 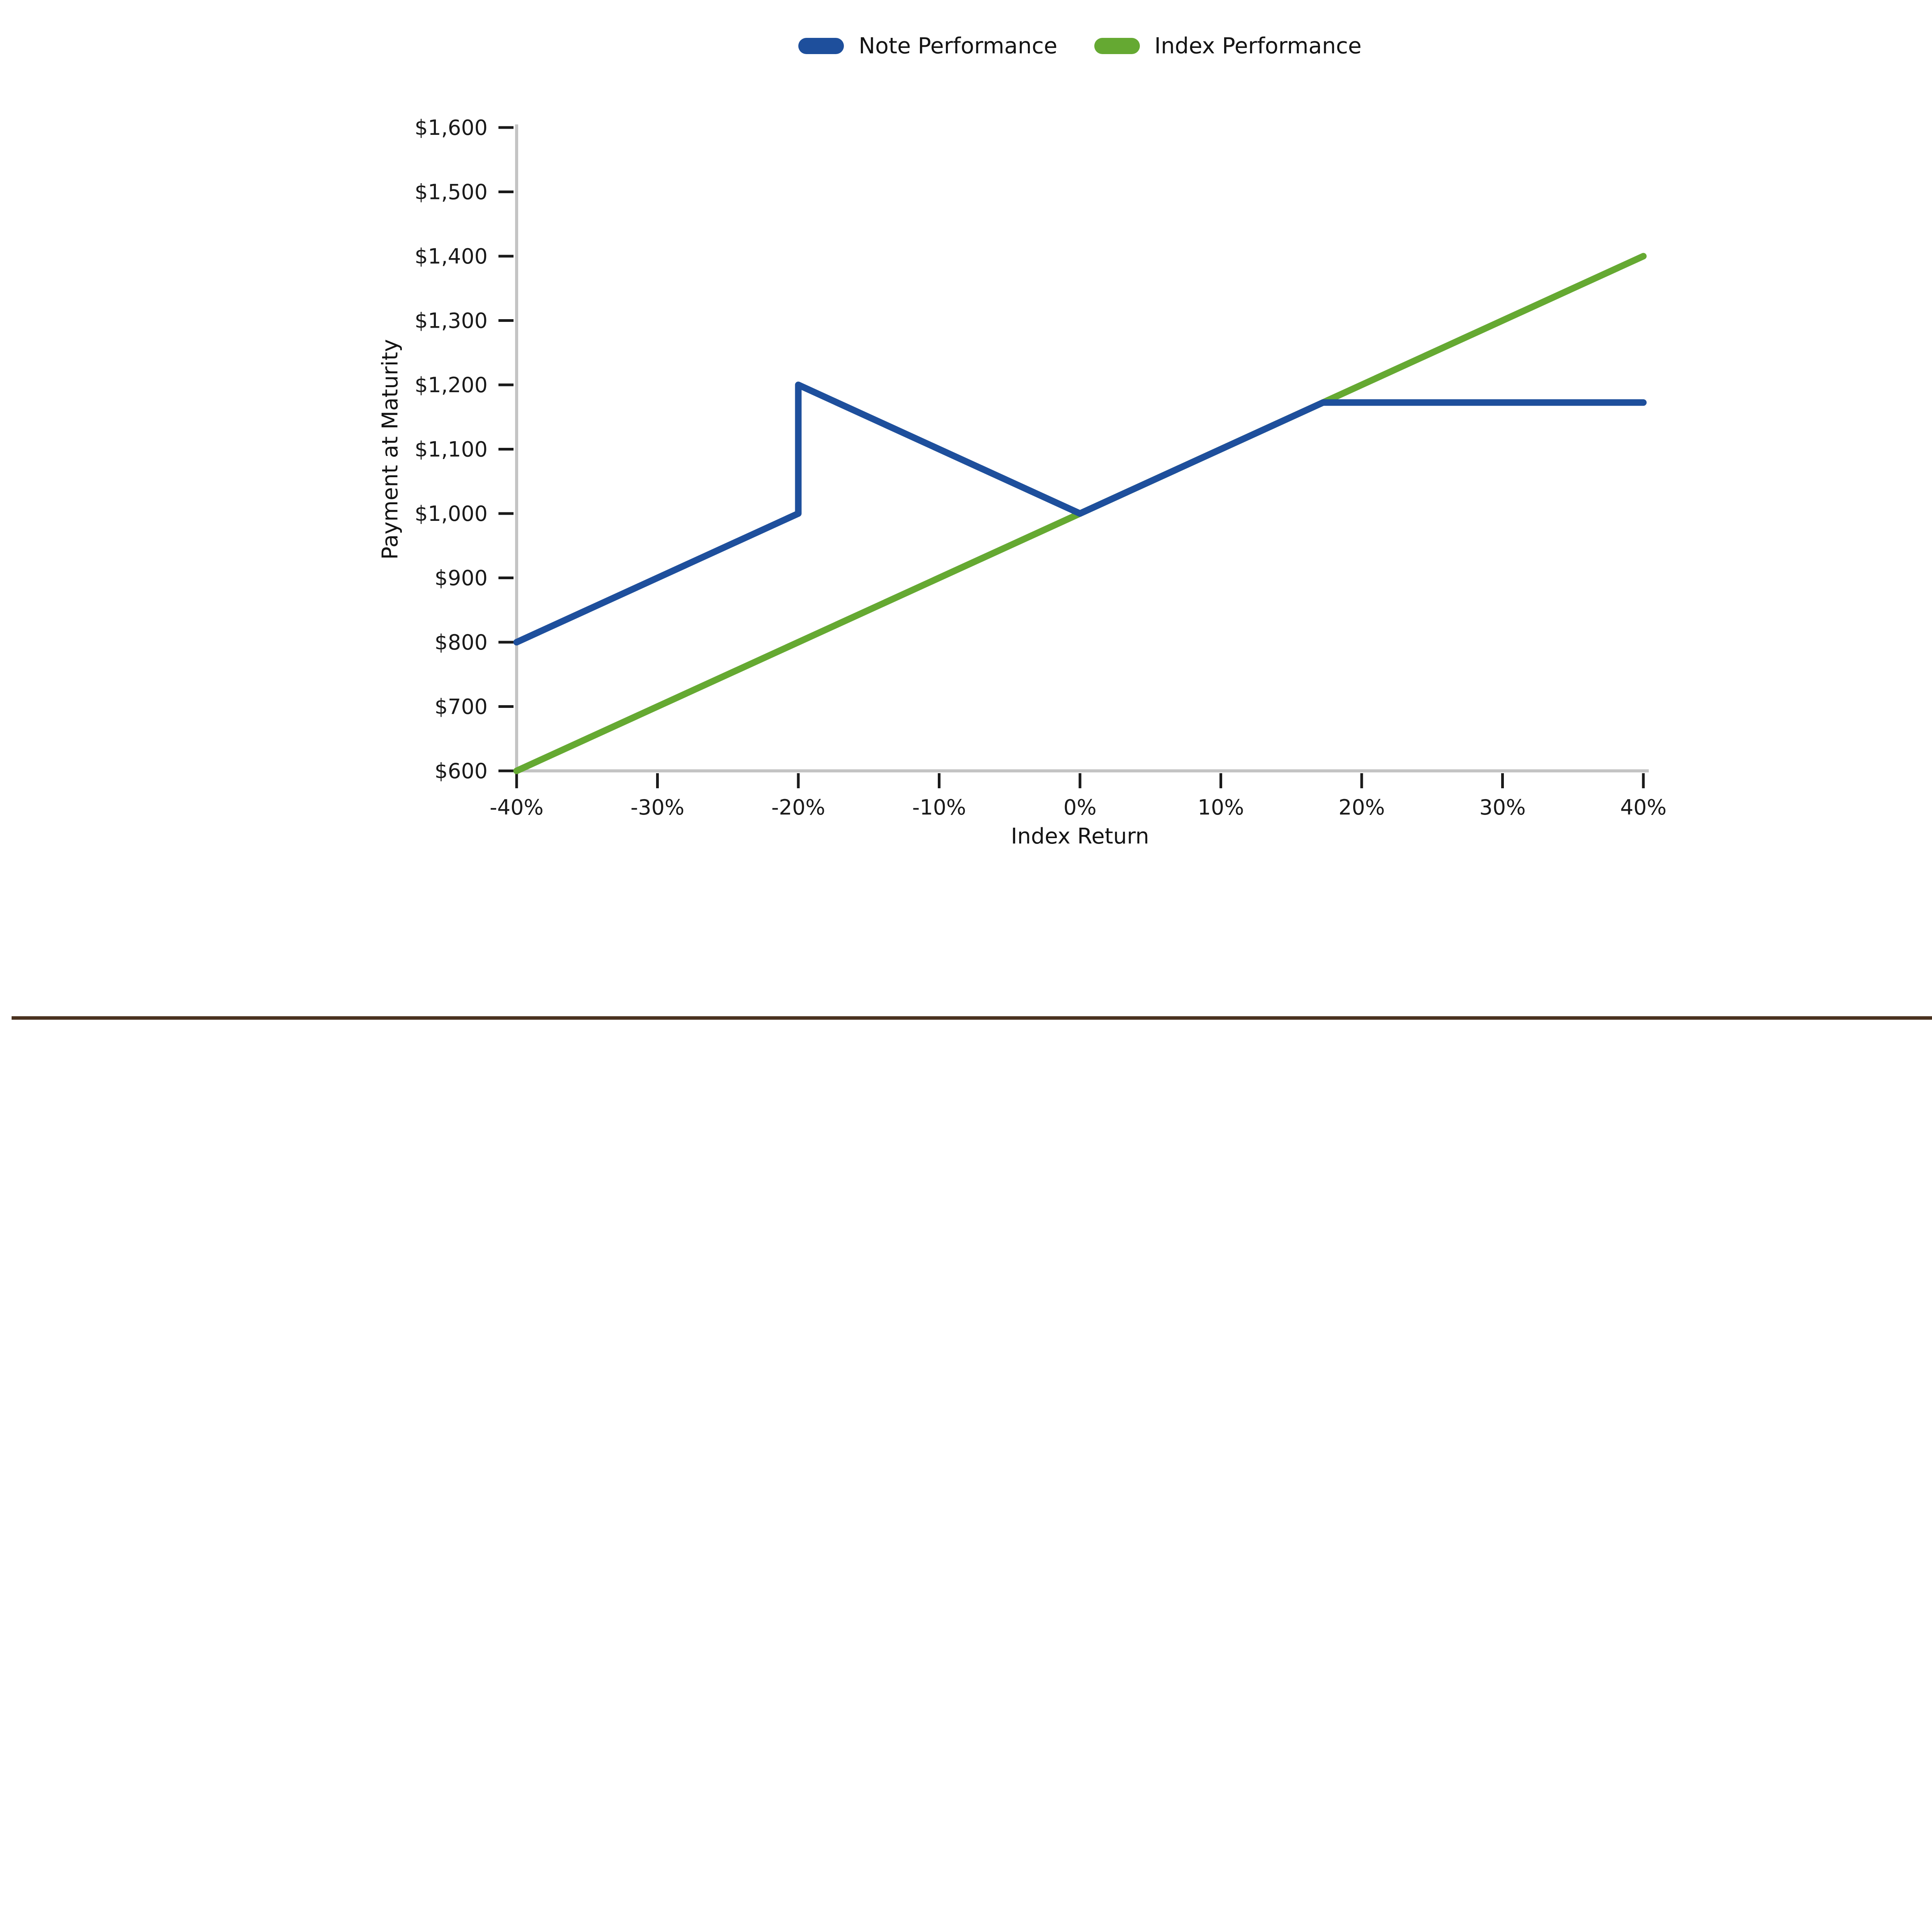 What do you see at coordinates (452, 192) in the screenshot?
I see `y-tick-label: $1,500` at bounding box center [452, 192].